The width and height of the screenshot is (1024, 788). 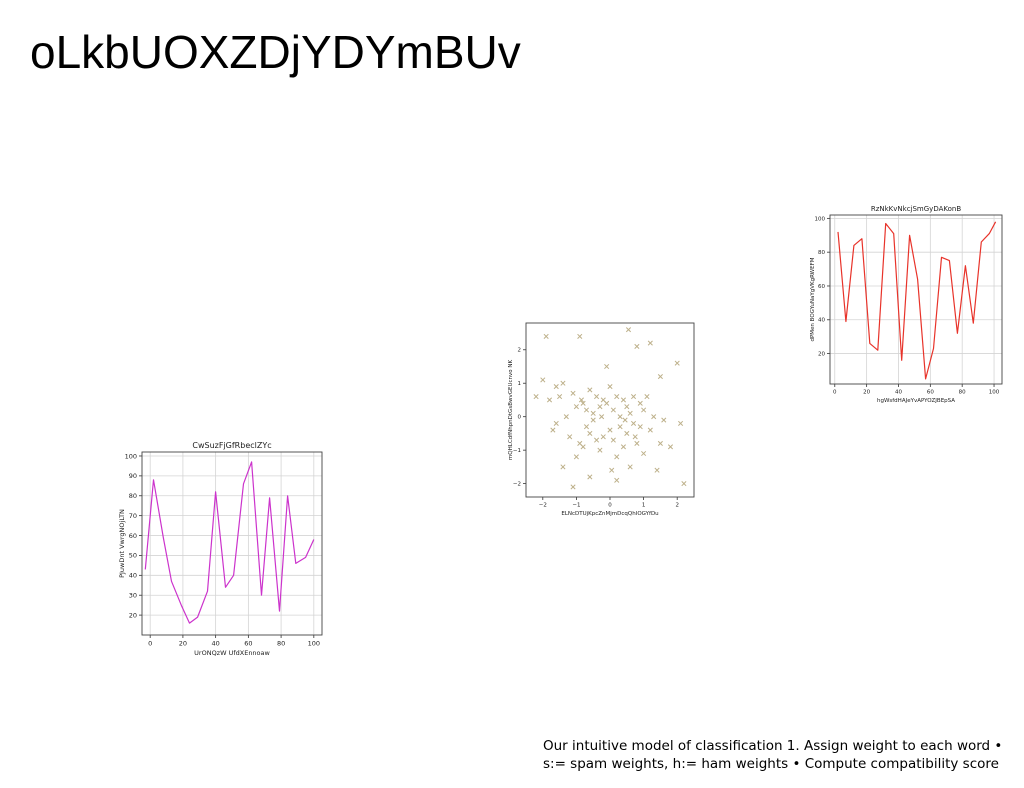 What do you see at coordinates (917, 300) in the screenshot?
I see `series-line` at bounding box center [917, 300].